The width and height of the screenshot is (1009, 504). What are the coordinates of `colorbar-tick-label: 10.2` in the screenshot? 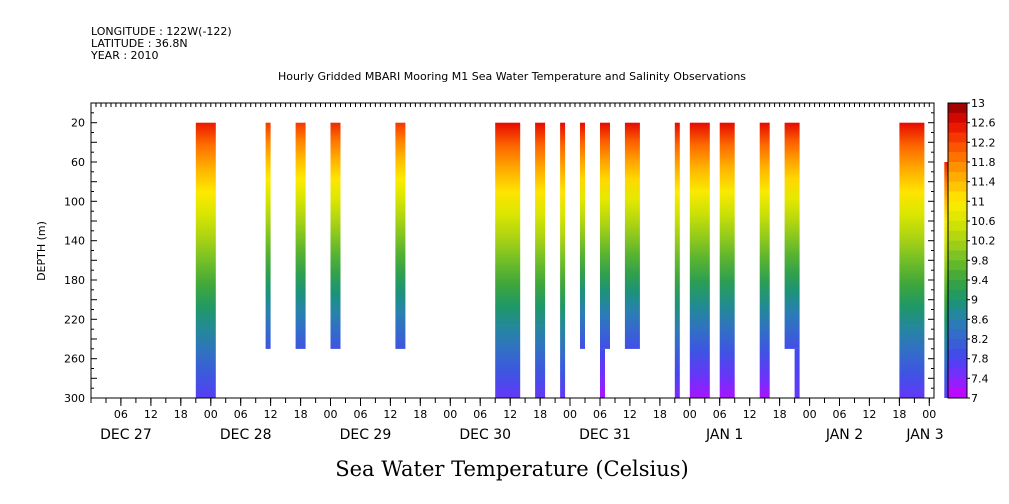 It's located at (983, 241).